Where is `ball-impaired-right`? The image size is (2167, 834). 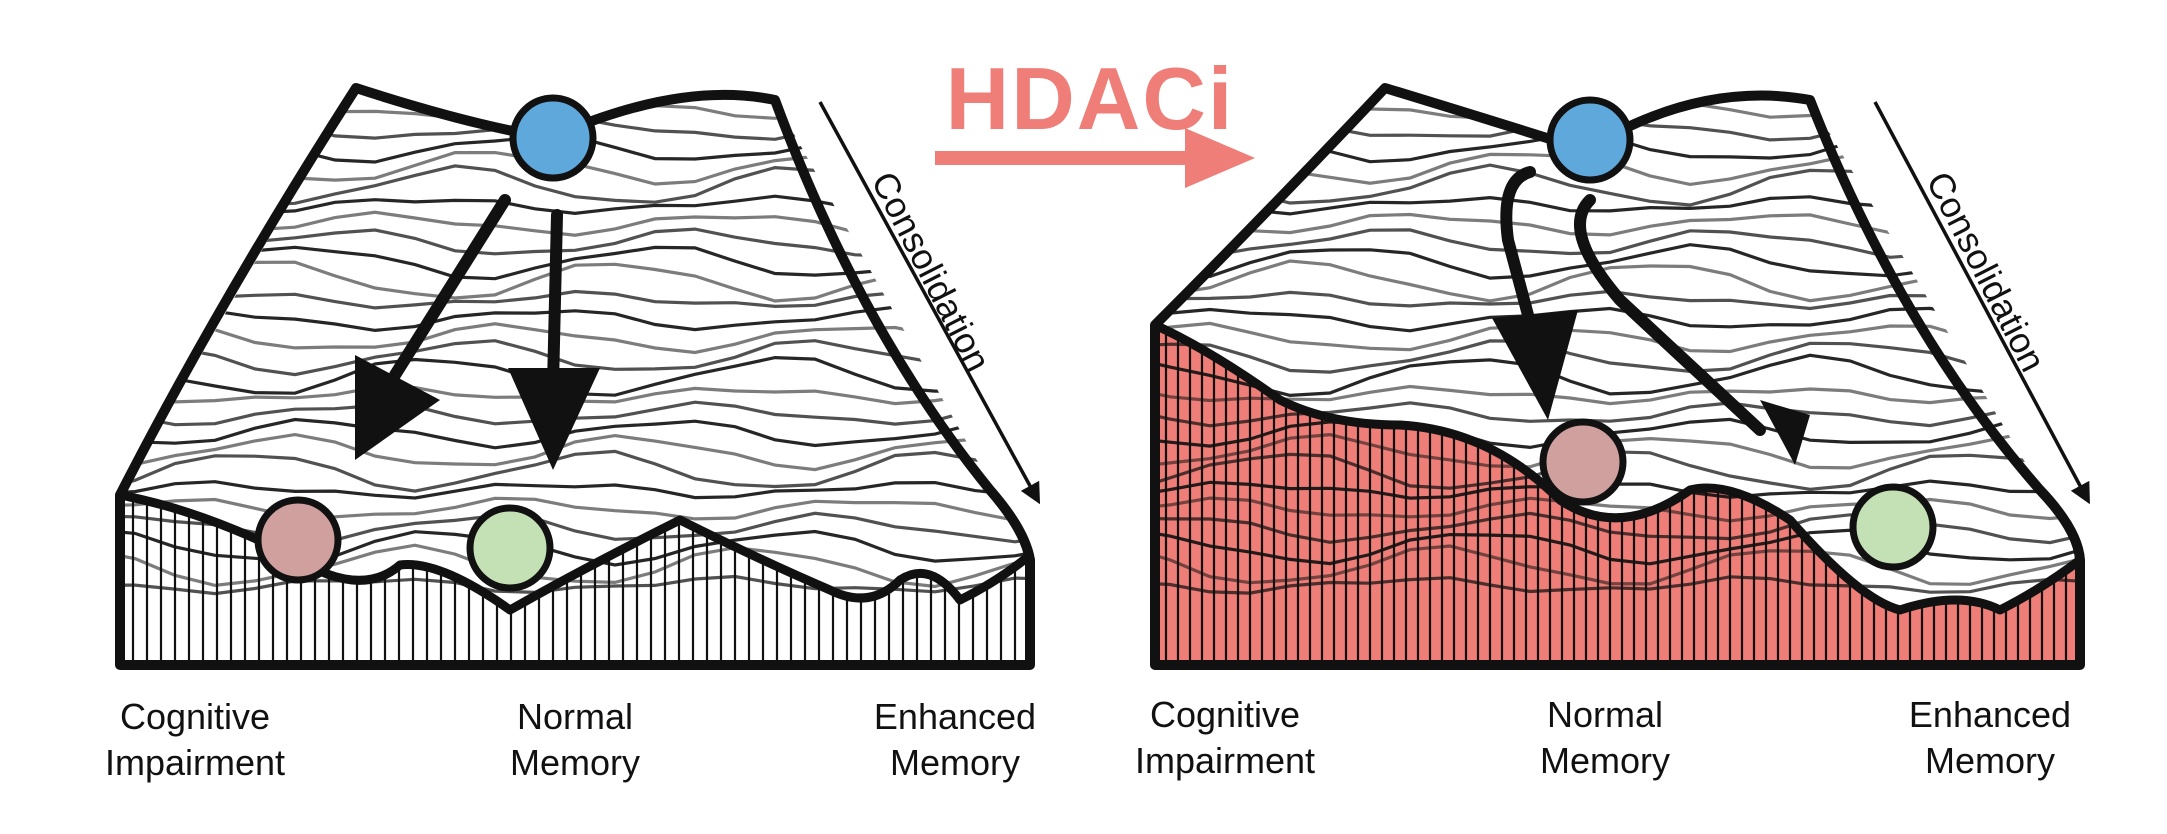
ball-impaired-right is located at coordinates (1583, 462).